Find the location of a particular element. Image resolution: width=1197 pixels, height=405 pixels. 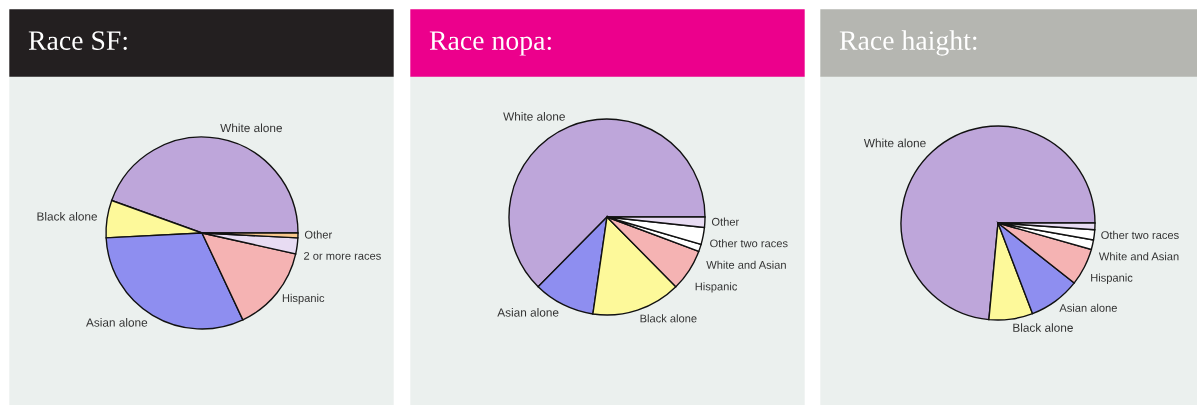

chart-title: Race SF: is located at coordinates (77, 41).